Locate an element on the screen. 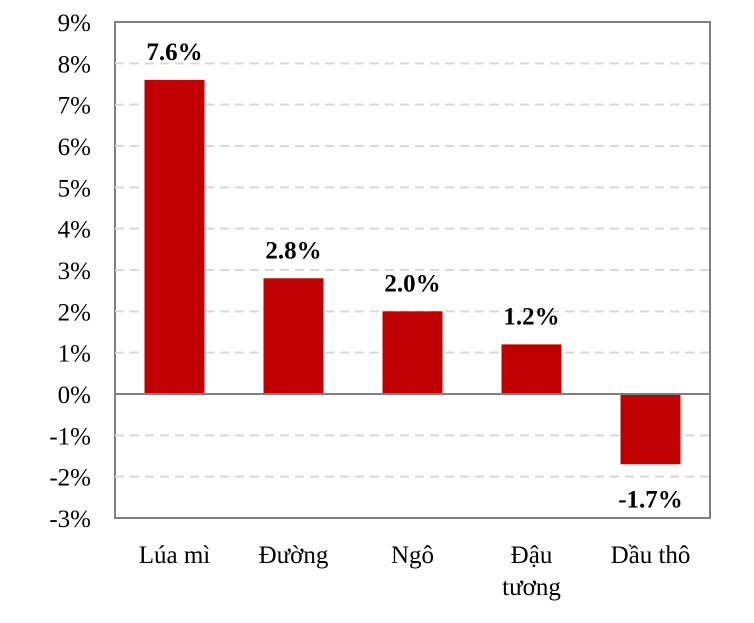  x-category-label-line: Lúa mì is located at coordinates (175, 555).